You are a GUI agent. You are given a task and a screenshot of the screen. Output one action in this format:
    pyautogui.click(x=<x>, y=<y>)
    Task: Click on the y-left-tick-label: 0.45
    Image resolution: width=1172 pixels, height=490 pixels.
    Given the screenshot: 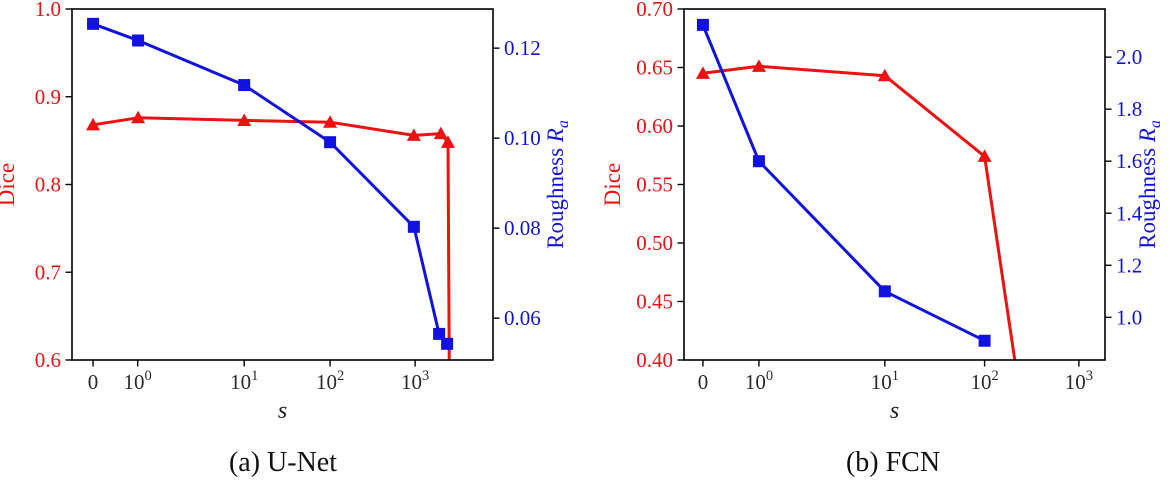 What is the action you would take?
    pyautogui.click(x=654, y=302)
    